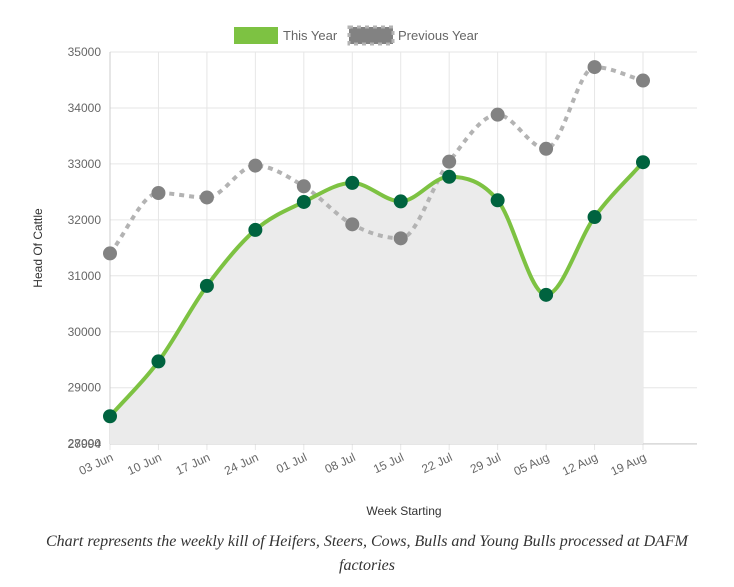 Image resolution: width=734 pixels, height=587 pixels. I want to click on legend-item-this-year: This Year, so click(286, 35).